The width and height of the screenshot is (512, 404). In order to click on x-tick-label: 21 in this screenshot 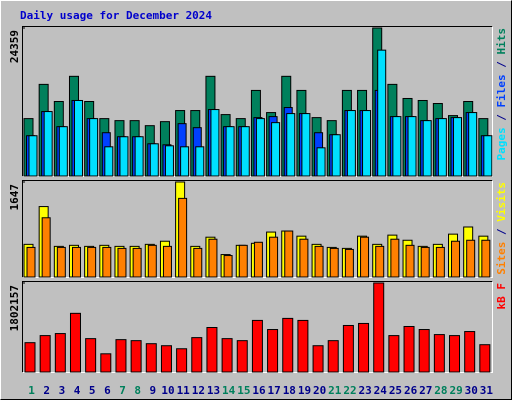, I will do `click(335, 390)`.